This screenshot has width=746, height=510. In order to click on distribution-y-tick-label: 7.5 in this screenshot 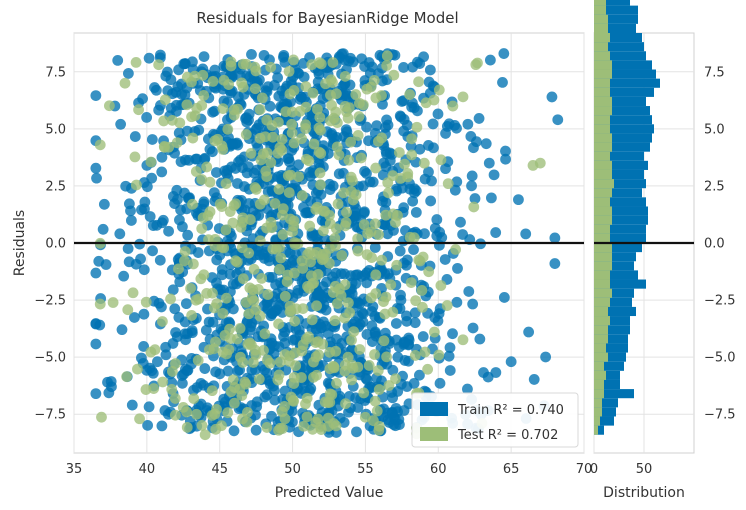, I will do `click(714, 72)`.